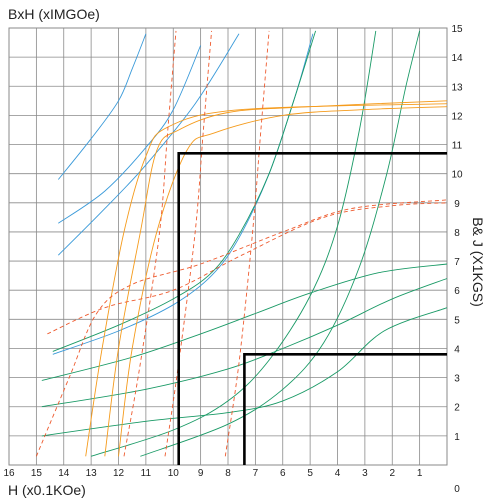 Image resolution: width=492 pixels, height=502 pixels. Describe the element at coordinates (457, 29) in the screenshot. I see `y-tick-label: 15` at that location.